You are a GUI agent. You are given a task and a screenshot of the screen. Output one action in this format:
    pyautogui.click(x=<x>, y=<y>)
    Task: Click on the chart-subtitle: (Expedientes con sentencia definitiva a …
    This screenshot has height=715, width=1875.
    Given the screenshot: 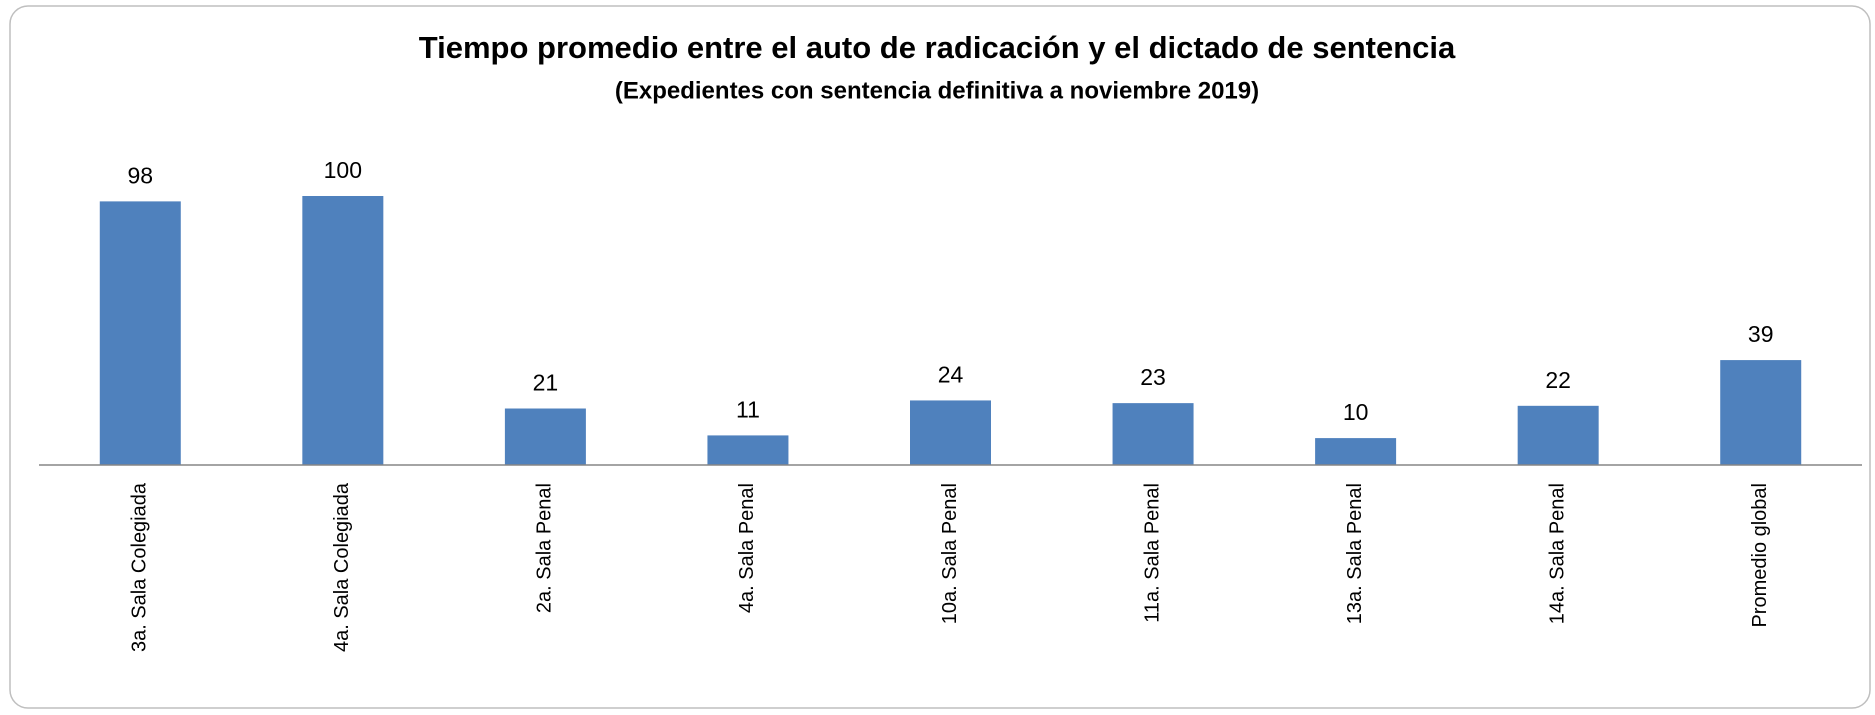 What is the action you would take?
    pyautogui.click(x=937, y=90)
    